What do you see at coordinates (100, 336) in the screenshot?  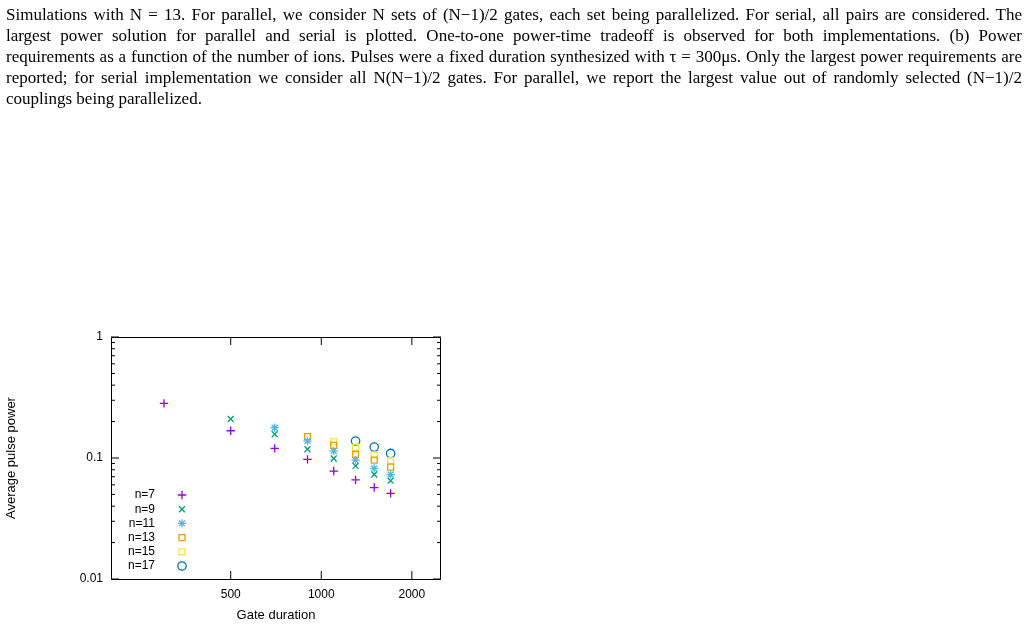 I see `y-tick-label: 1` at bounding box center [100, 336].